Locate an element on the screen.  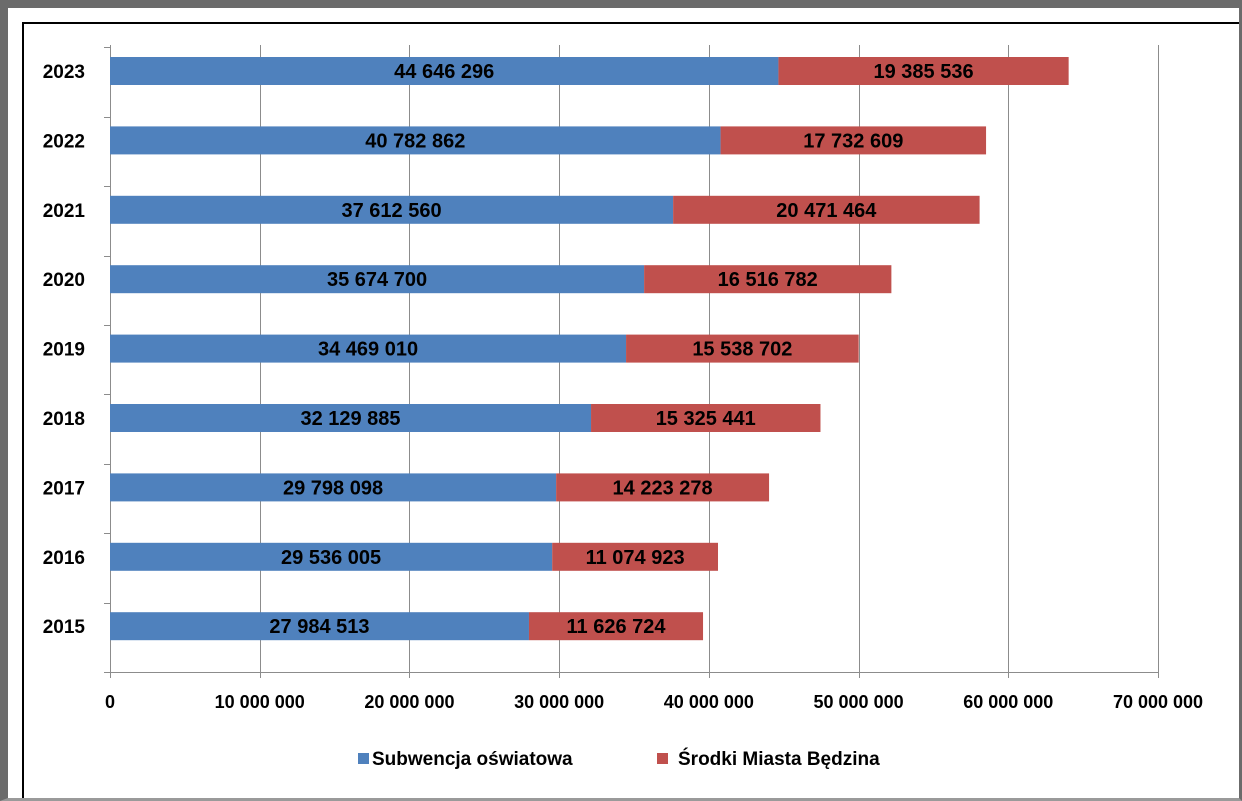
bar-subwencja-2019 is located at coordinates (368, 348).